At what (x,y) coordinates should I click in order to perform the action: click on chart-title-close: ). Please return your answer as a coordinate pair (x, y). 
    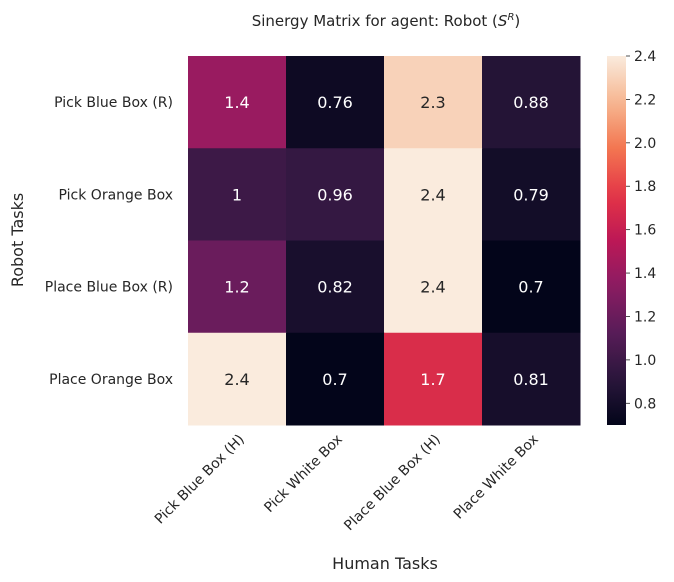
    Looking at the image, I should click on (517, 21).